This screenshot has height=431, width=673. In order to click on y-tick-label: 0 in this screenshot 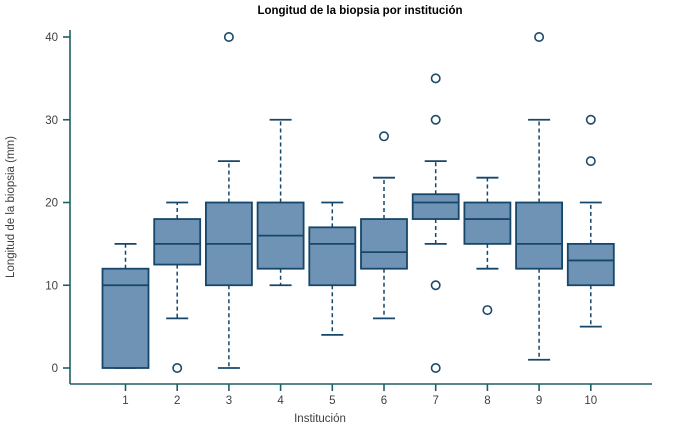, I will do `click(55, 369)`.